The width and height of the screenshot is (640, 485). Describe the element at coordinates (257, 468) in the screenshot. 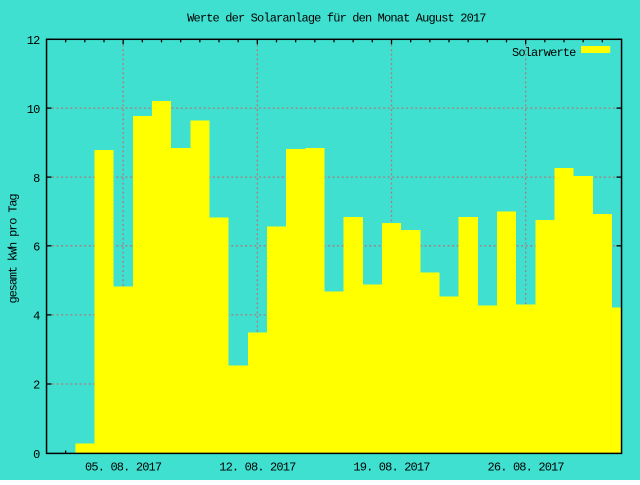

I see `svg-text: 12. 08. 2017` at that location.